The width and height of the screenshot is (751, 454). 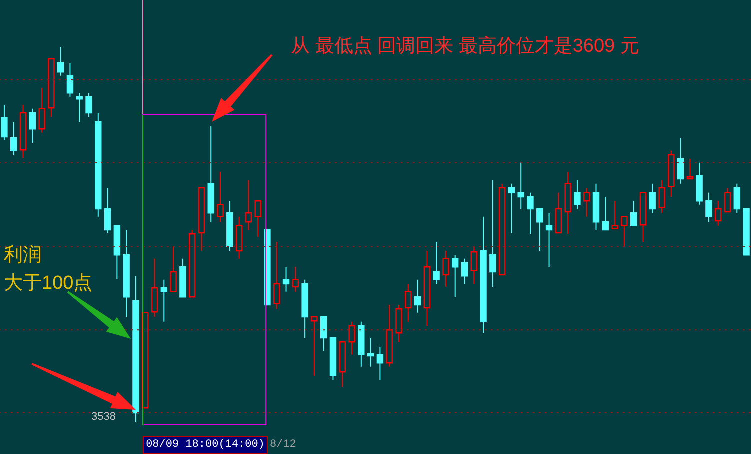 I want to click on annotation: 利润, so click(x=23, y=256).